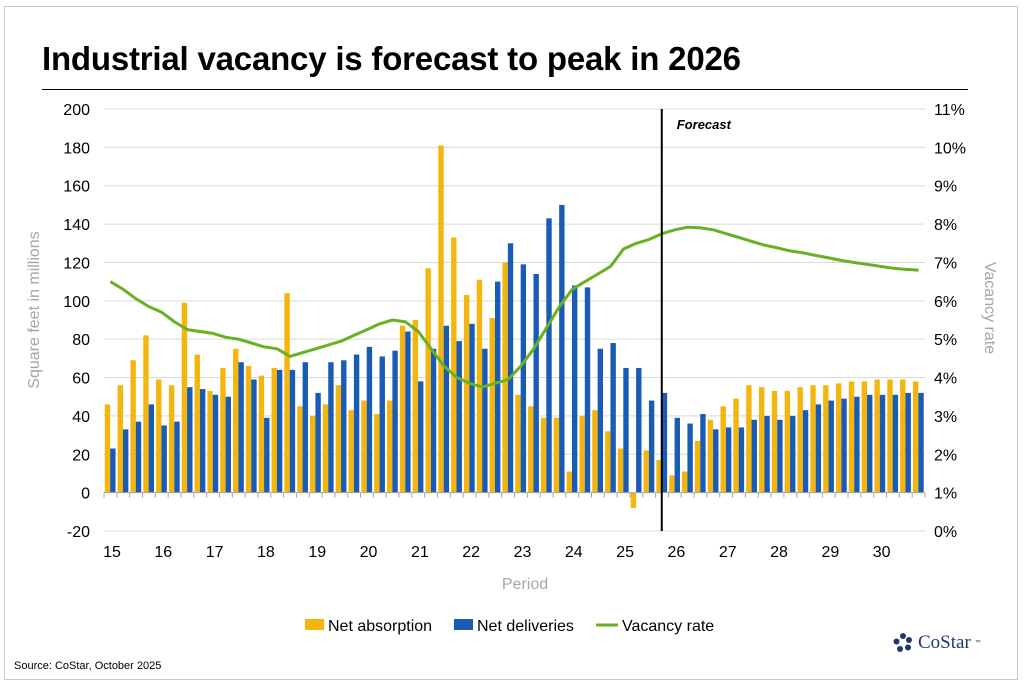 Image resolution: width=1024 pixels, height=686 pixels. I want to click on x-tick-label: 29, so click(830, 552).